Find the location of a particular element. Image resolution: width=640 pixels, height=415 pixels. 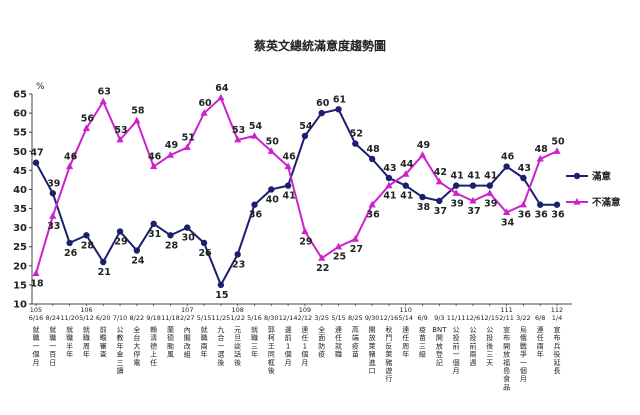

y-tick-label: 20 is located at coordinates (20, 266).